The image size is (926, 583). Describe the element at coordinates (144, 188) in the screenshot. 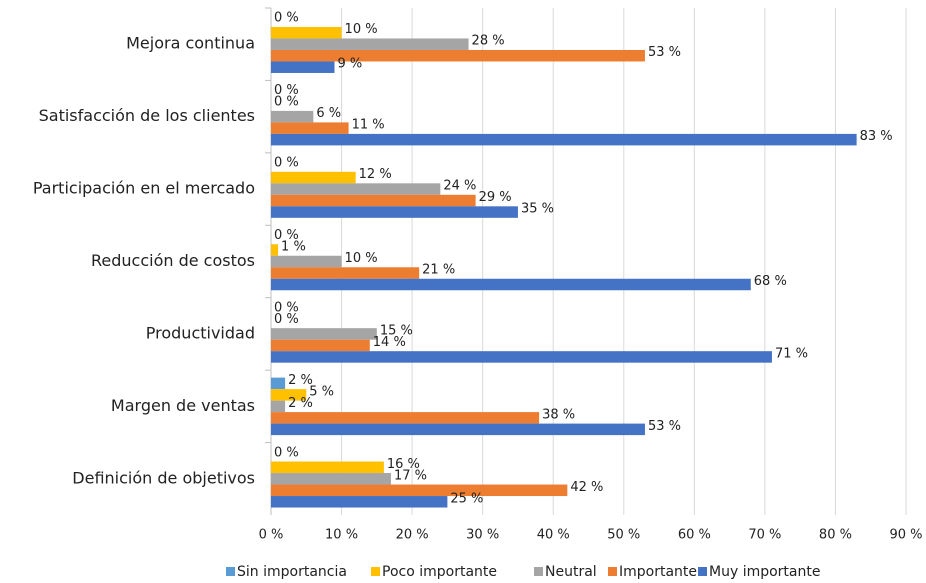

I see `y-tick-label: Participación en el mercado` at that location.